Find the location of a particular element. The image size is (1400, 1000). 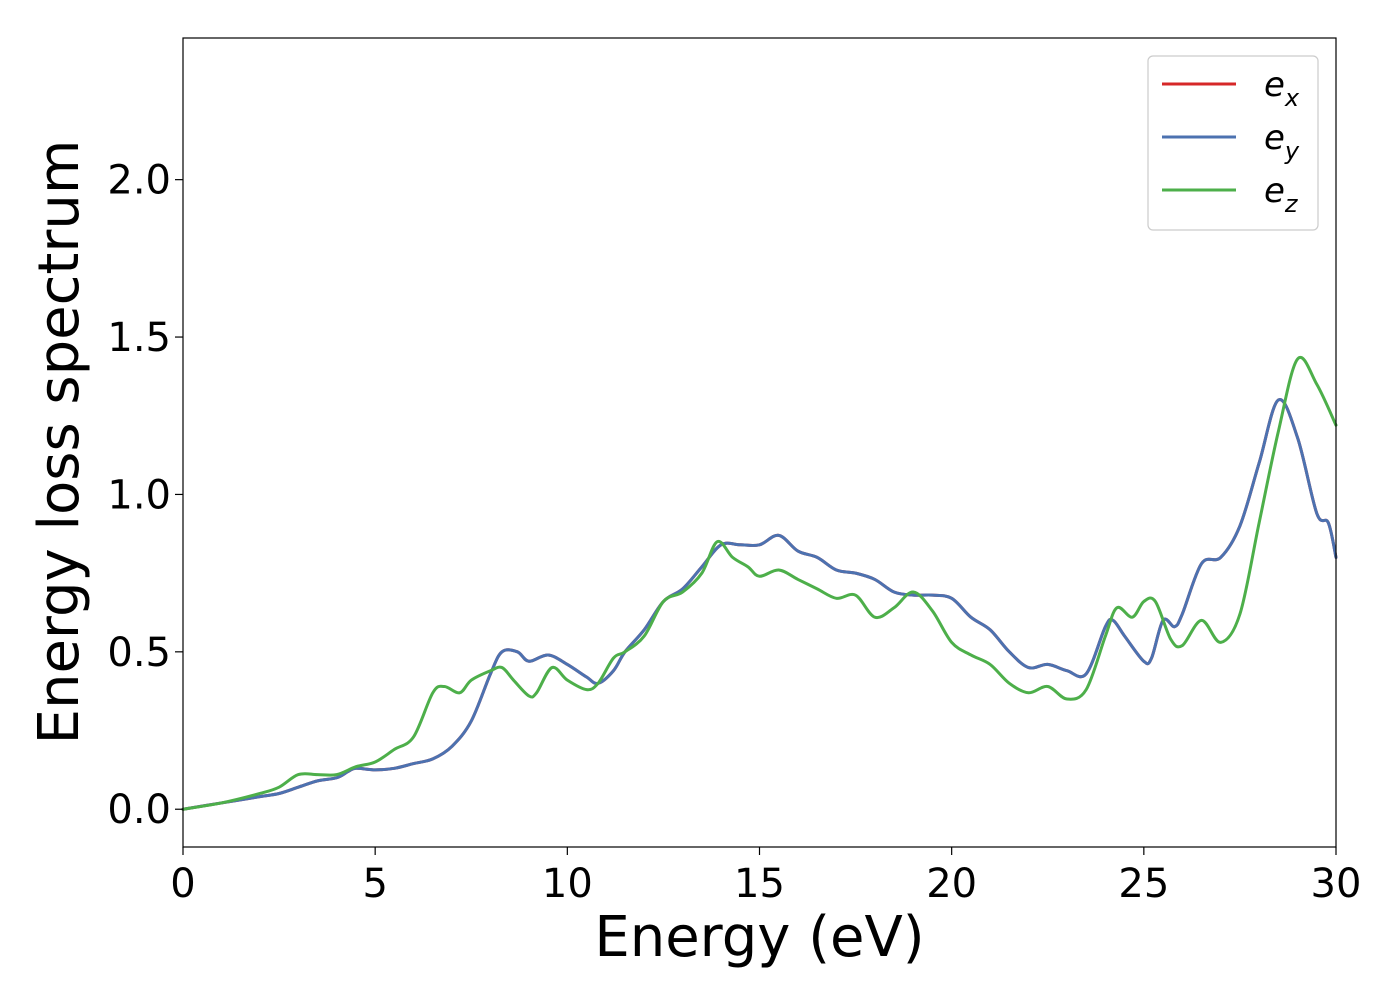

y-axis: 0.0 0.5 1.0 1.5 2.0 is located at coordinates (145, 495).